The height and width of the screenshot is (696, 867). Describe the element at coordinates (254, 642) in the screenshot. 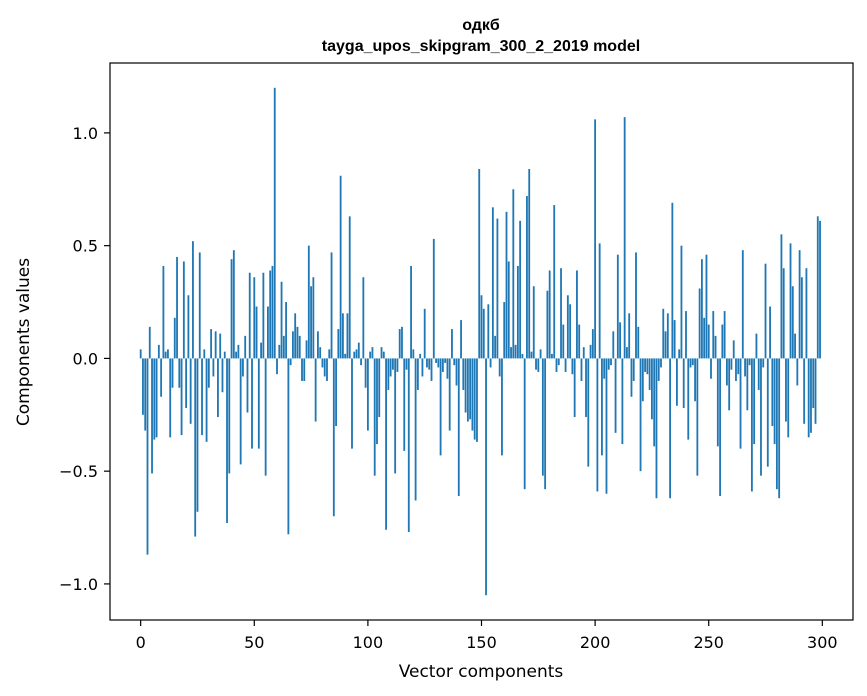

I see `x-tick-label-50: 50` at that location.